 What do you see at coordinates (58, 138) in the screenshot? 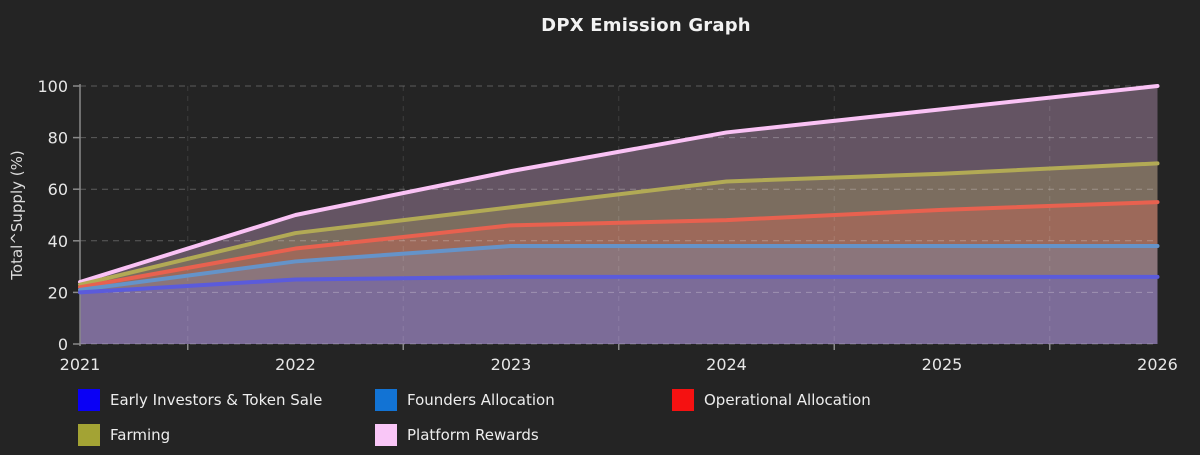
I see `y-tick-label: 80` at bounding box center [58, 138].